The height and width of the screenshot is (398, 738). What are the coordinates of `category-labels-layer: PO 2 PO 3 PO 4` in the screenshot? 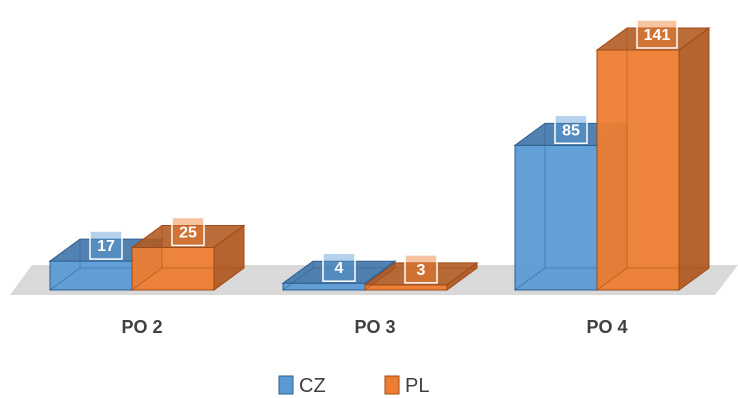 It's located at (374, 327).